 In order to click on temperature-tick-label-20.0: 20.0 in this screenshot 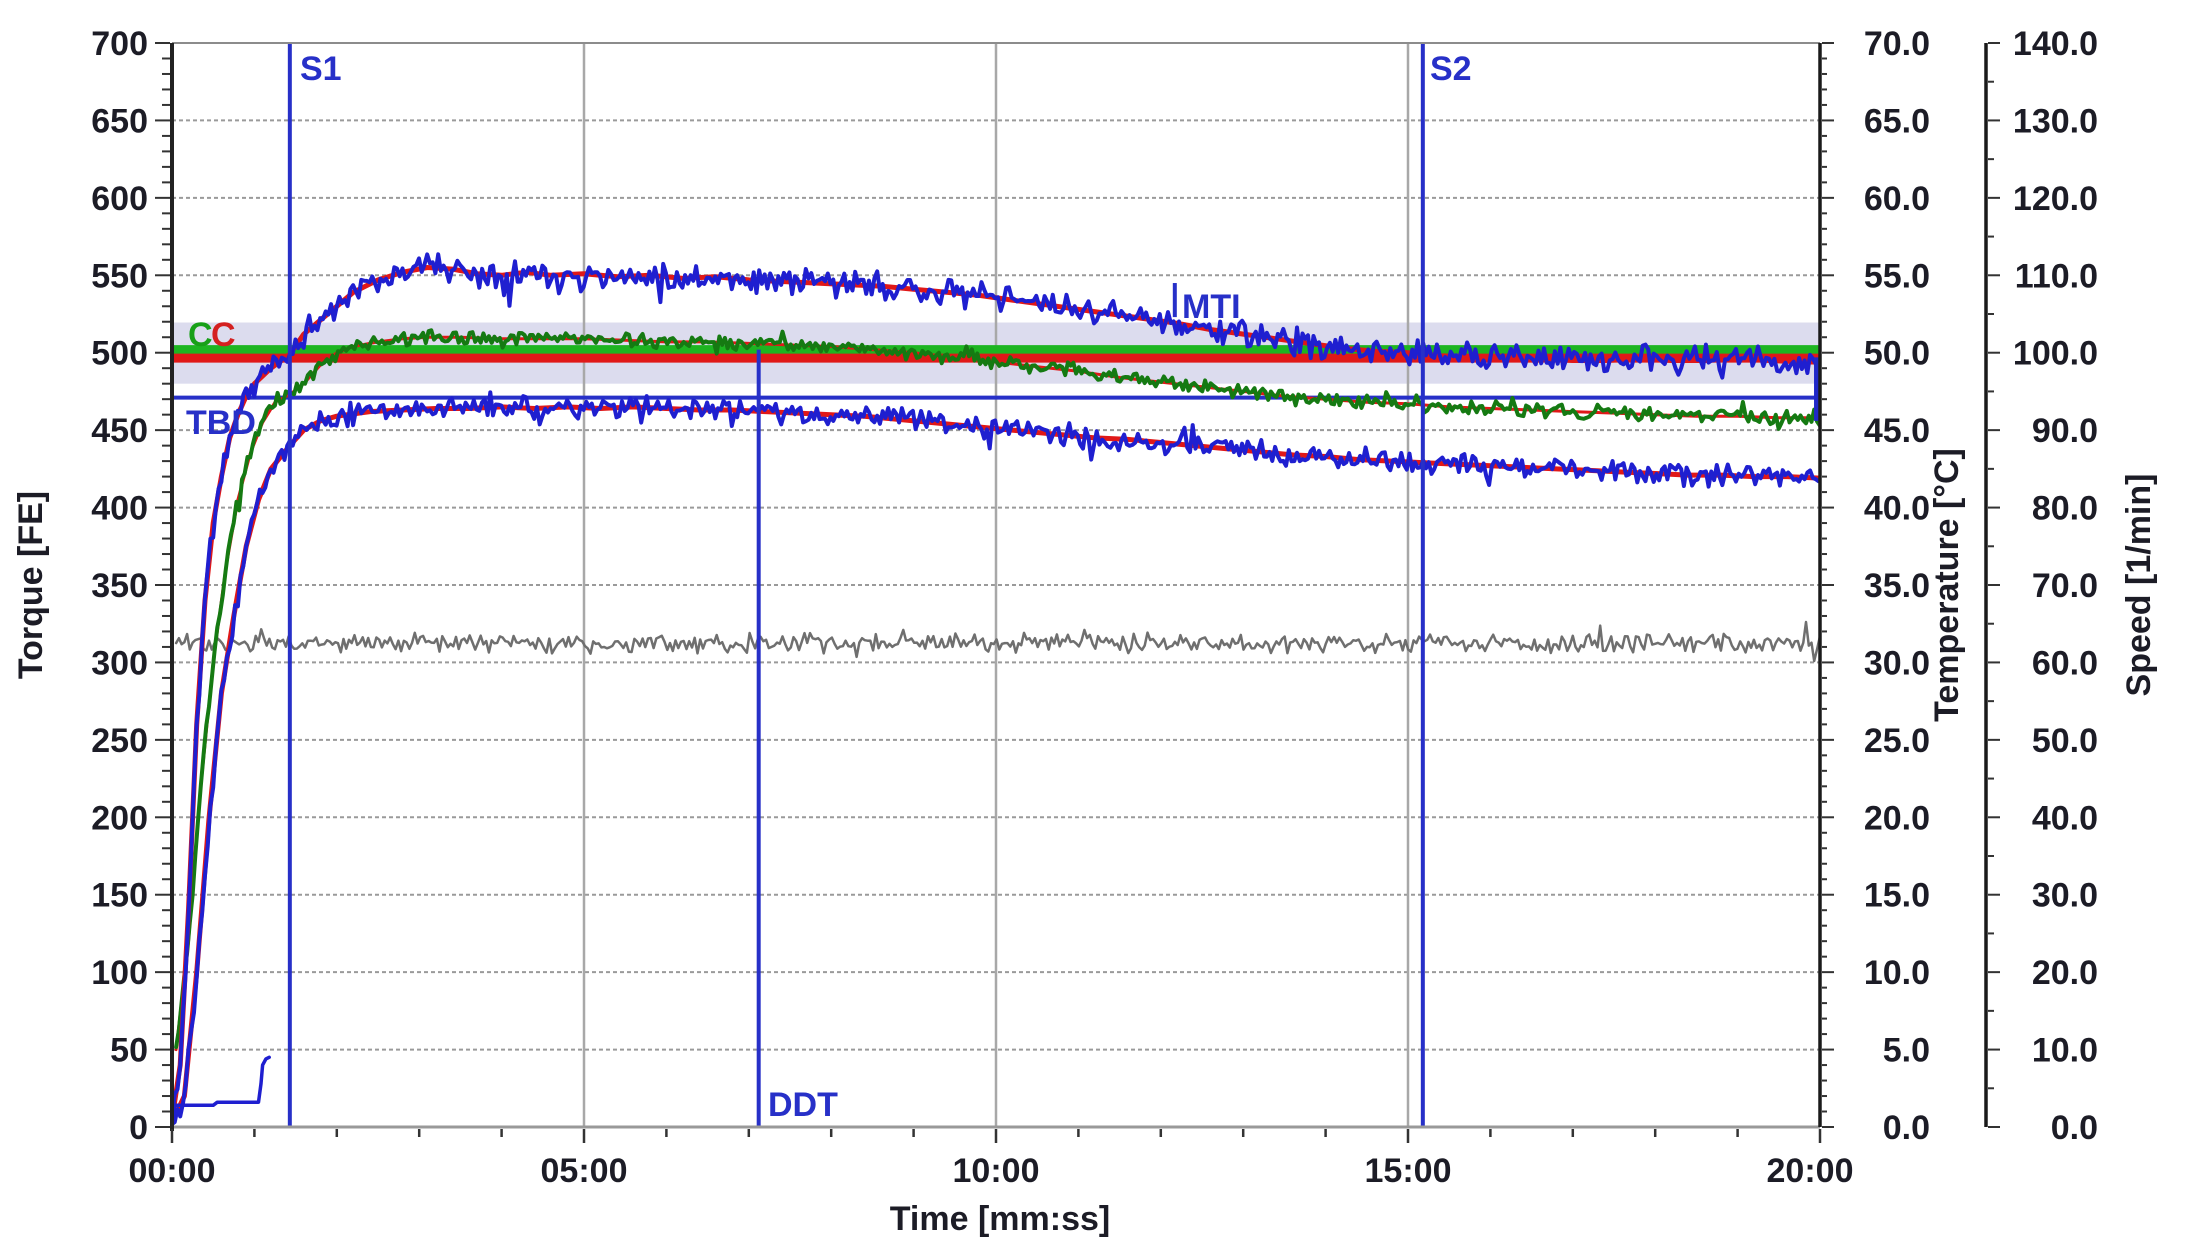, I will do `click(1897, 818)`.